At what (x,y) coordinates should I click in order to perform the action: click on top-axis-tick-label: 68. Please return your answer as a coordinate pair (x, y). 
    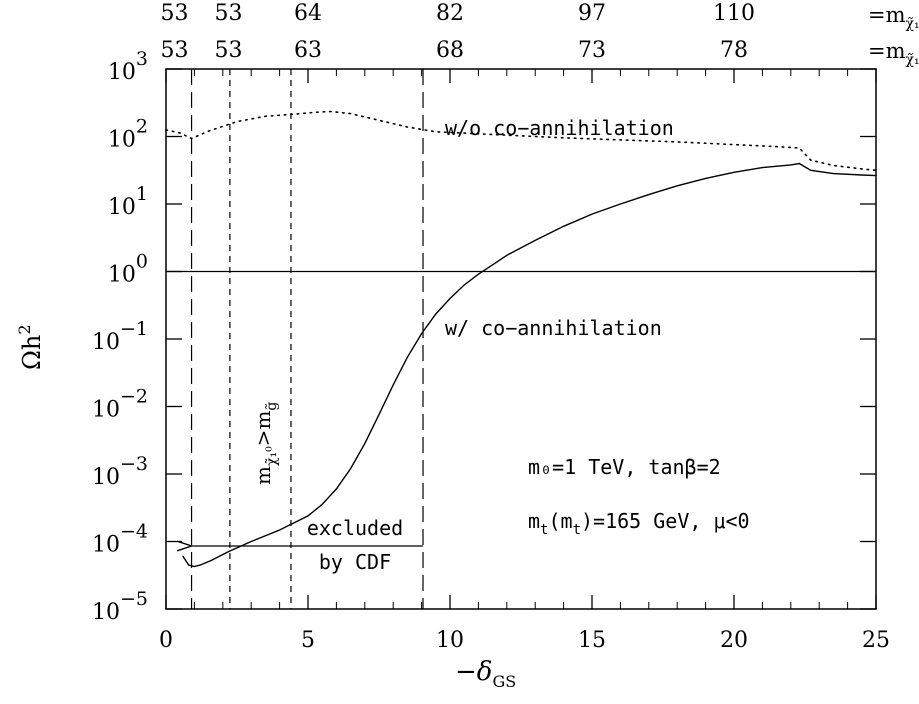
    Looking at the image, I should click on (450, 50).